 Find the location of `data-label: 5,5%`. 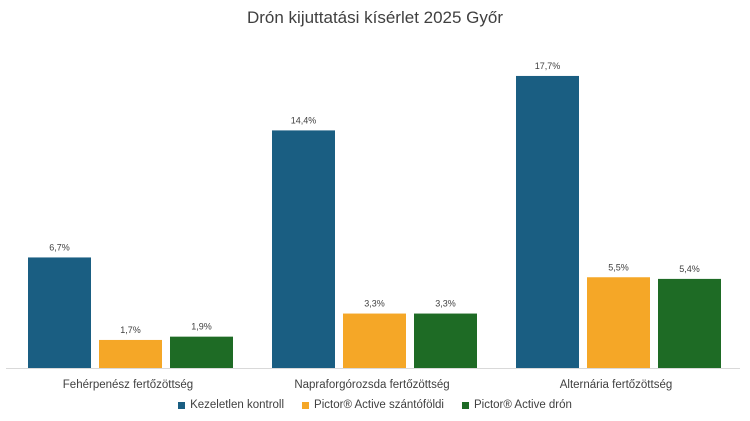

data-label: 5,5% is located at coordinates (618, 267).